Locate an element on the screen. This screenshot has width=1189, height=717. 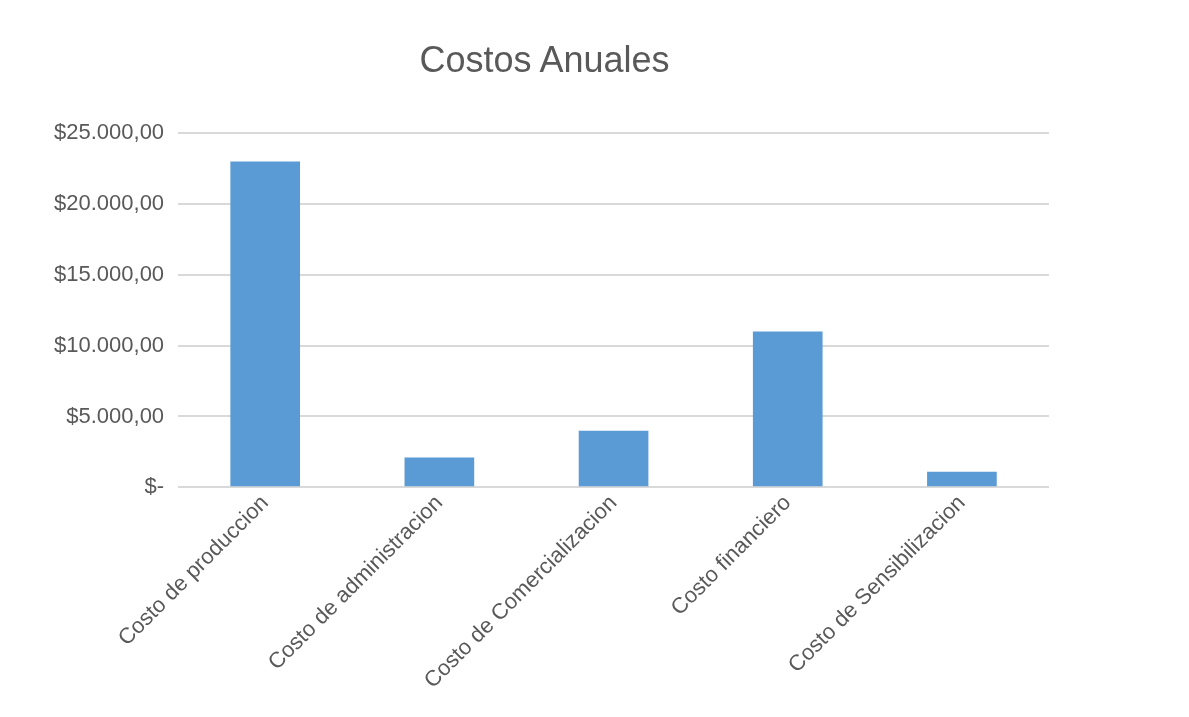
y-tick-label: $25.000,00 is located at coordinates (109, 132).